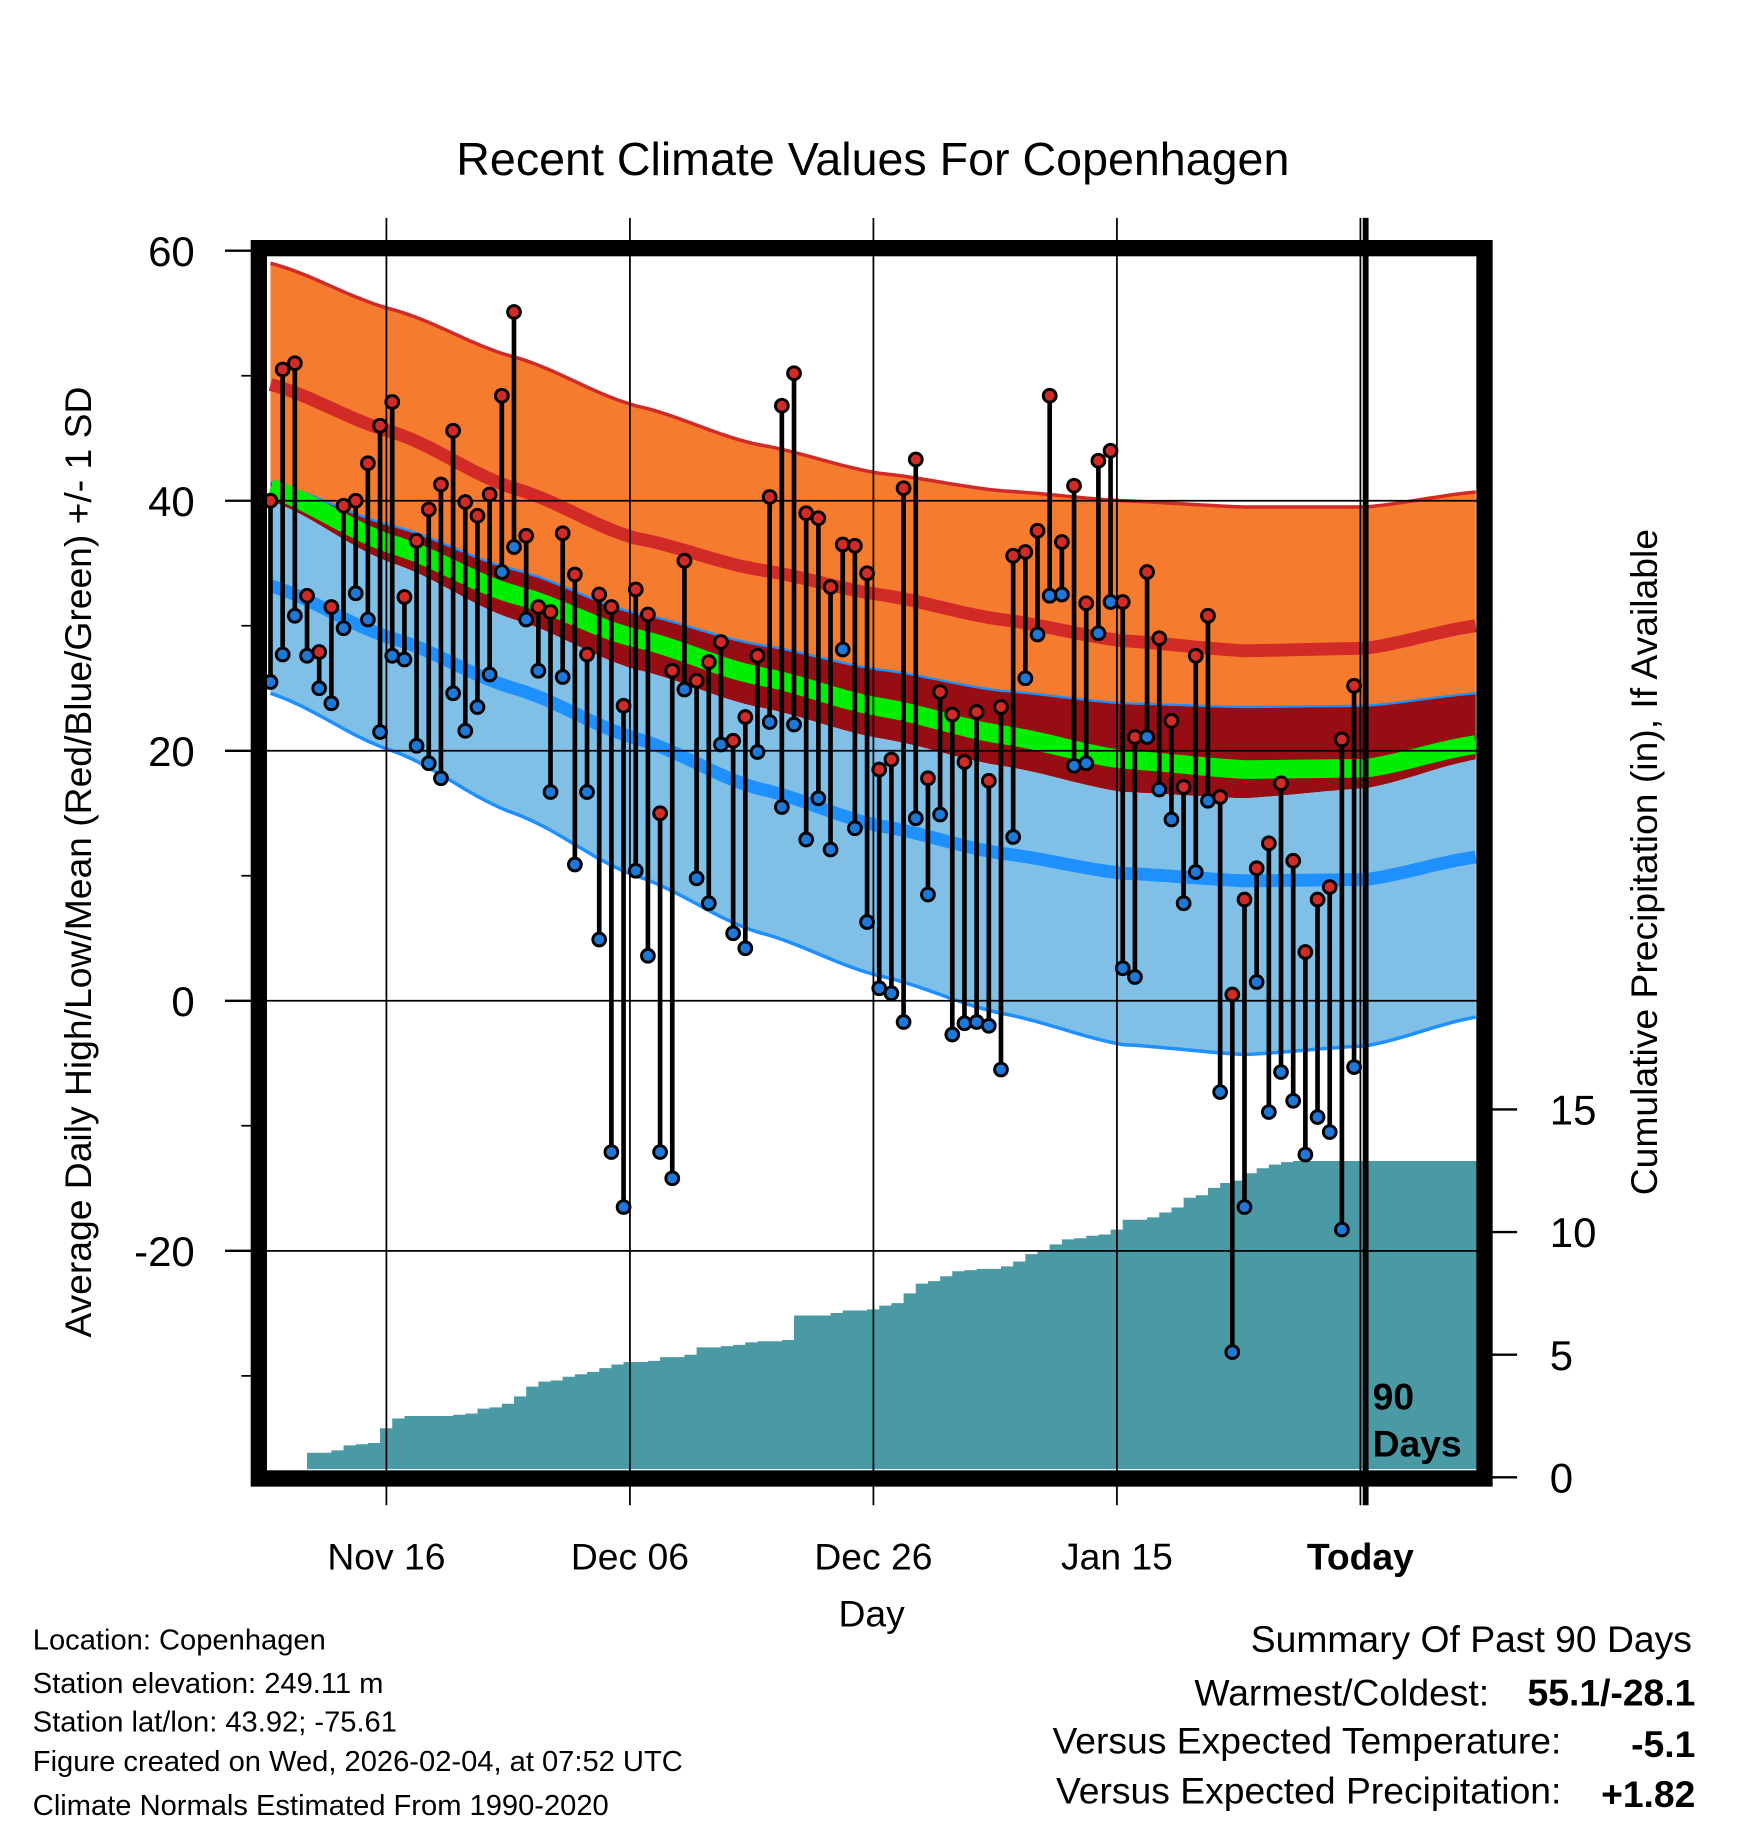 The image size is (1748, 1828). I want to click on summary-precip-value: +1.82, so click(1648, 1794).